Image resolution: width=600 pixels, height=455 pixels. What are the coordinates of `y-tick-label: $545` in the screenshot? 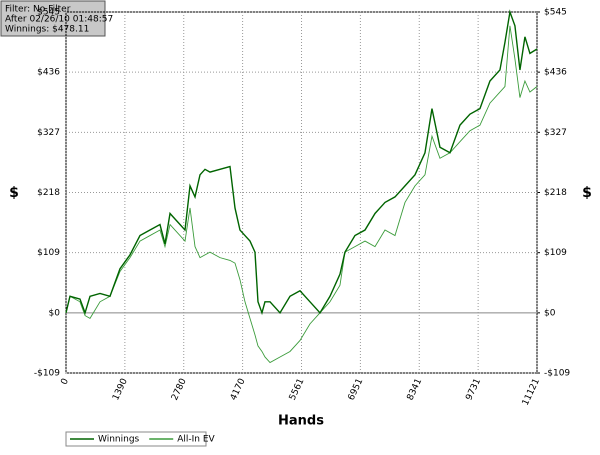 It's located at (48, 13).